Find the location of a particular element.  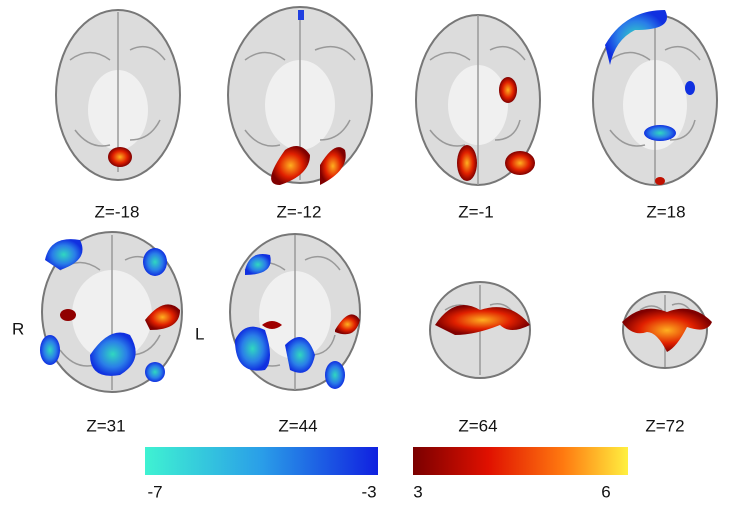

colorbar-label: 3 is located at coordinates (417, 491).